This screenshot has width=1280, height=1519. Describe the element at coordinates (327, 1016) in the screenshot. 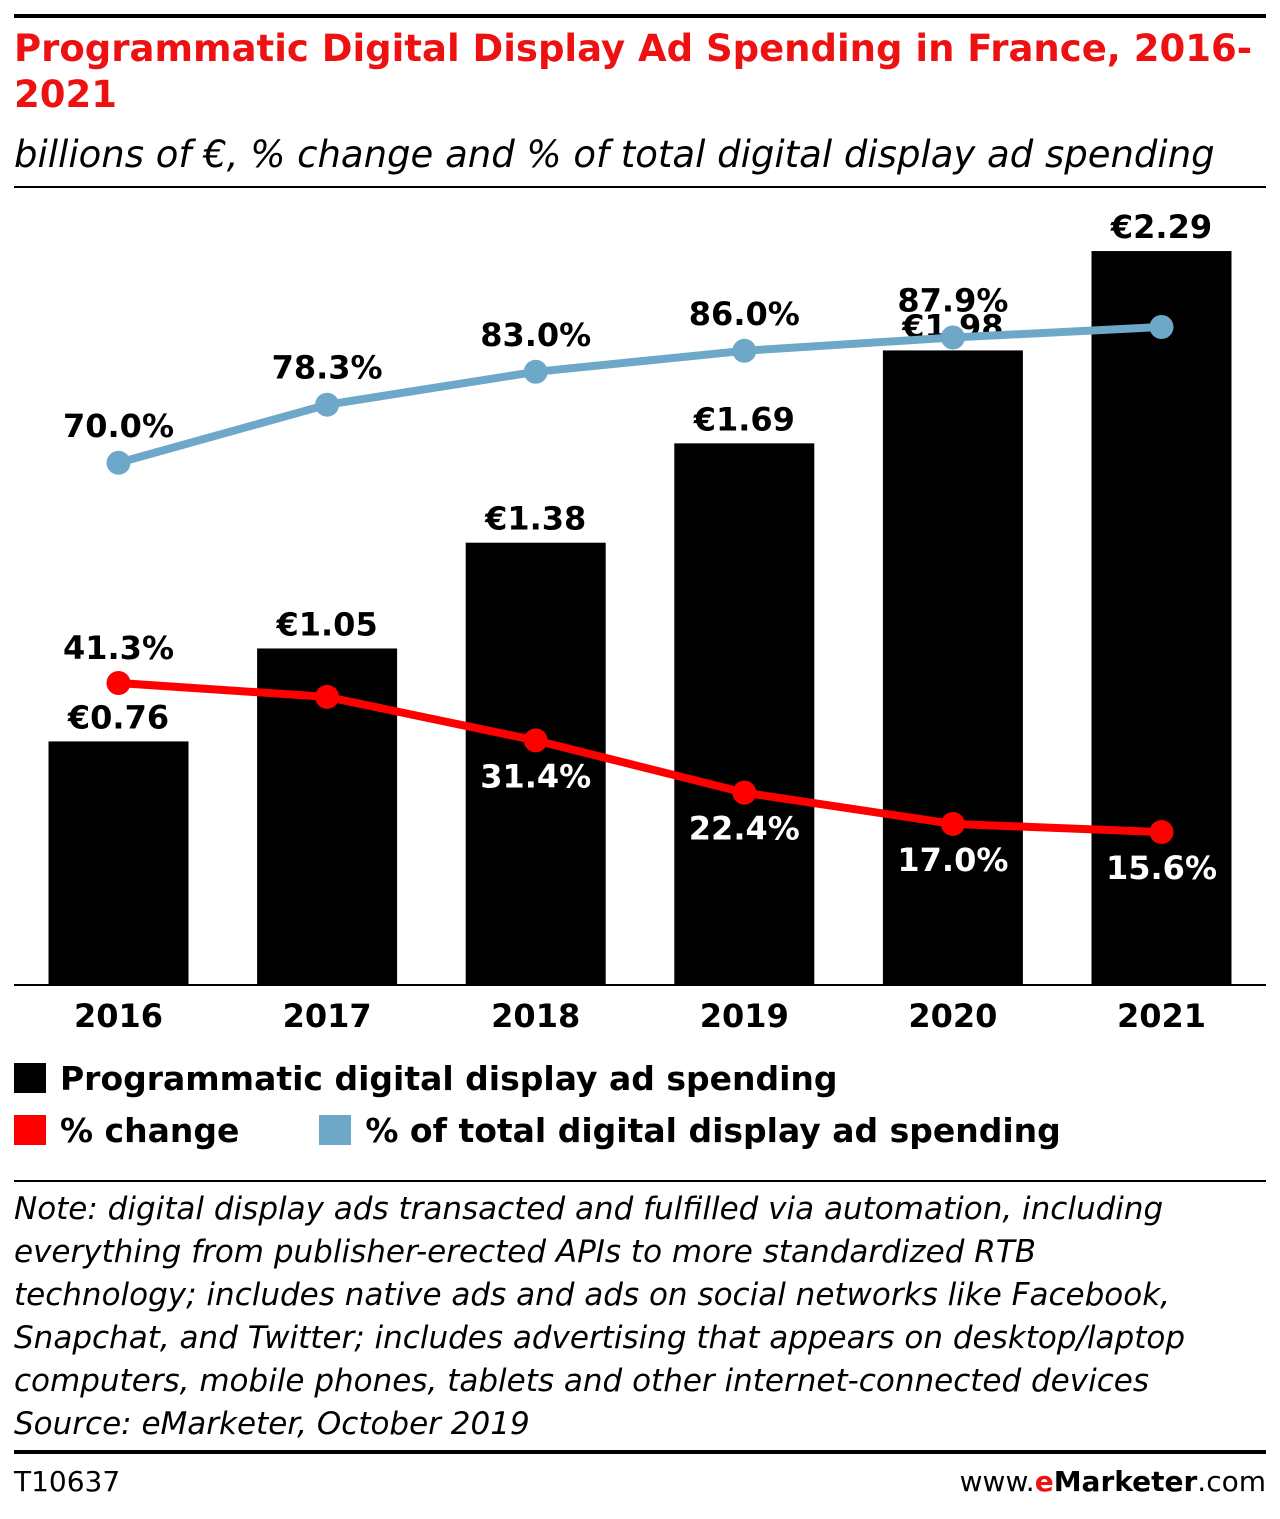

I see `x-tick-2017: 2017` at that location.